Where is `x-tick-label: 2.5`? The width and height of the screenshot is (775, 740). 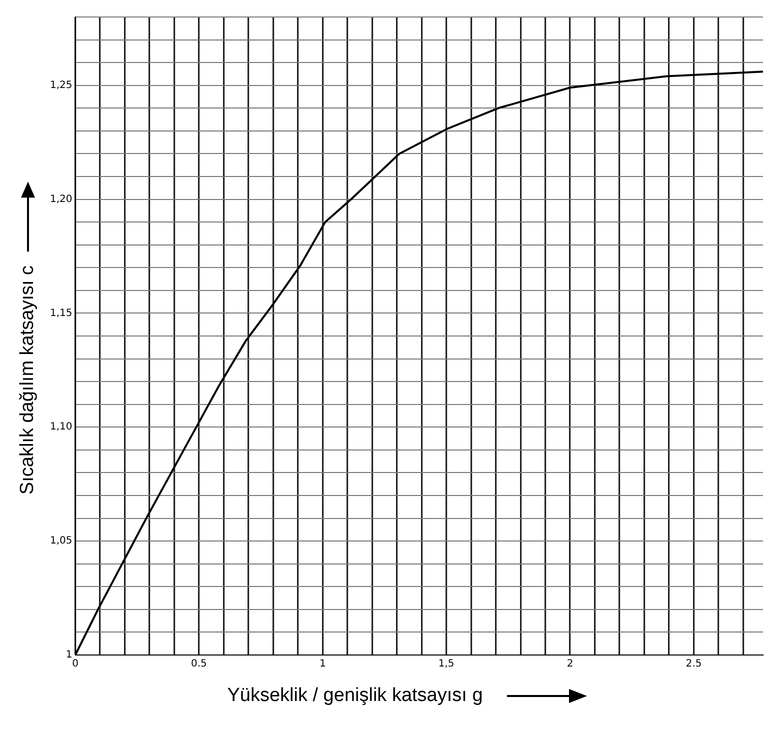 x-tick-label: 2.5 is located at coordinates (694, 664).